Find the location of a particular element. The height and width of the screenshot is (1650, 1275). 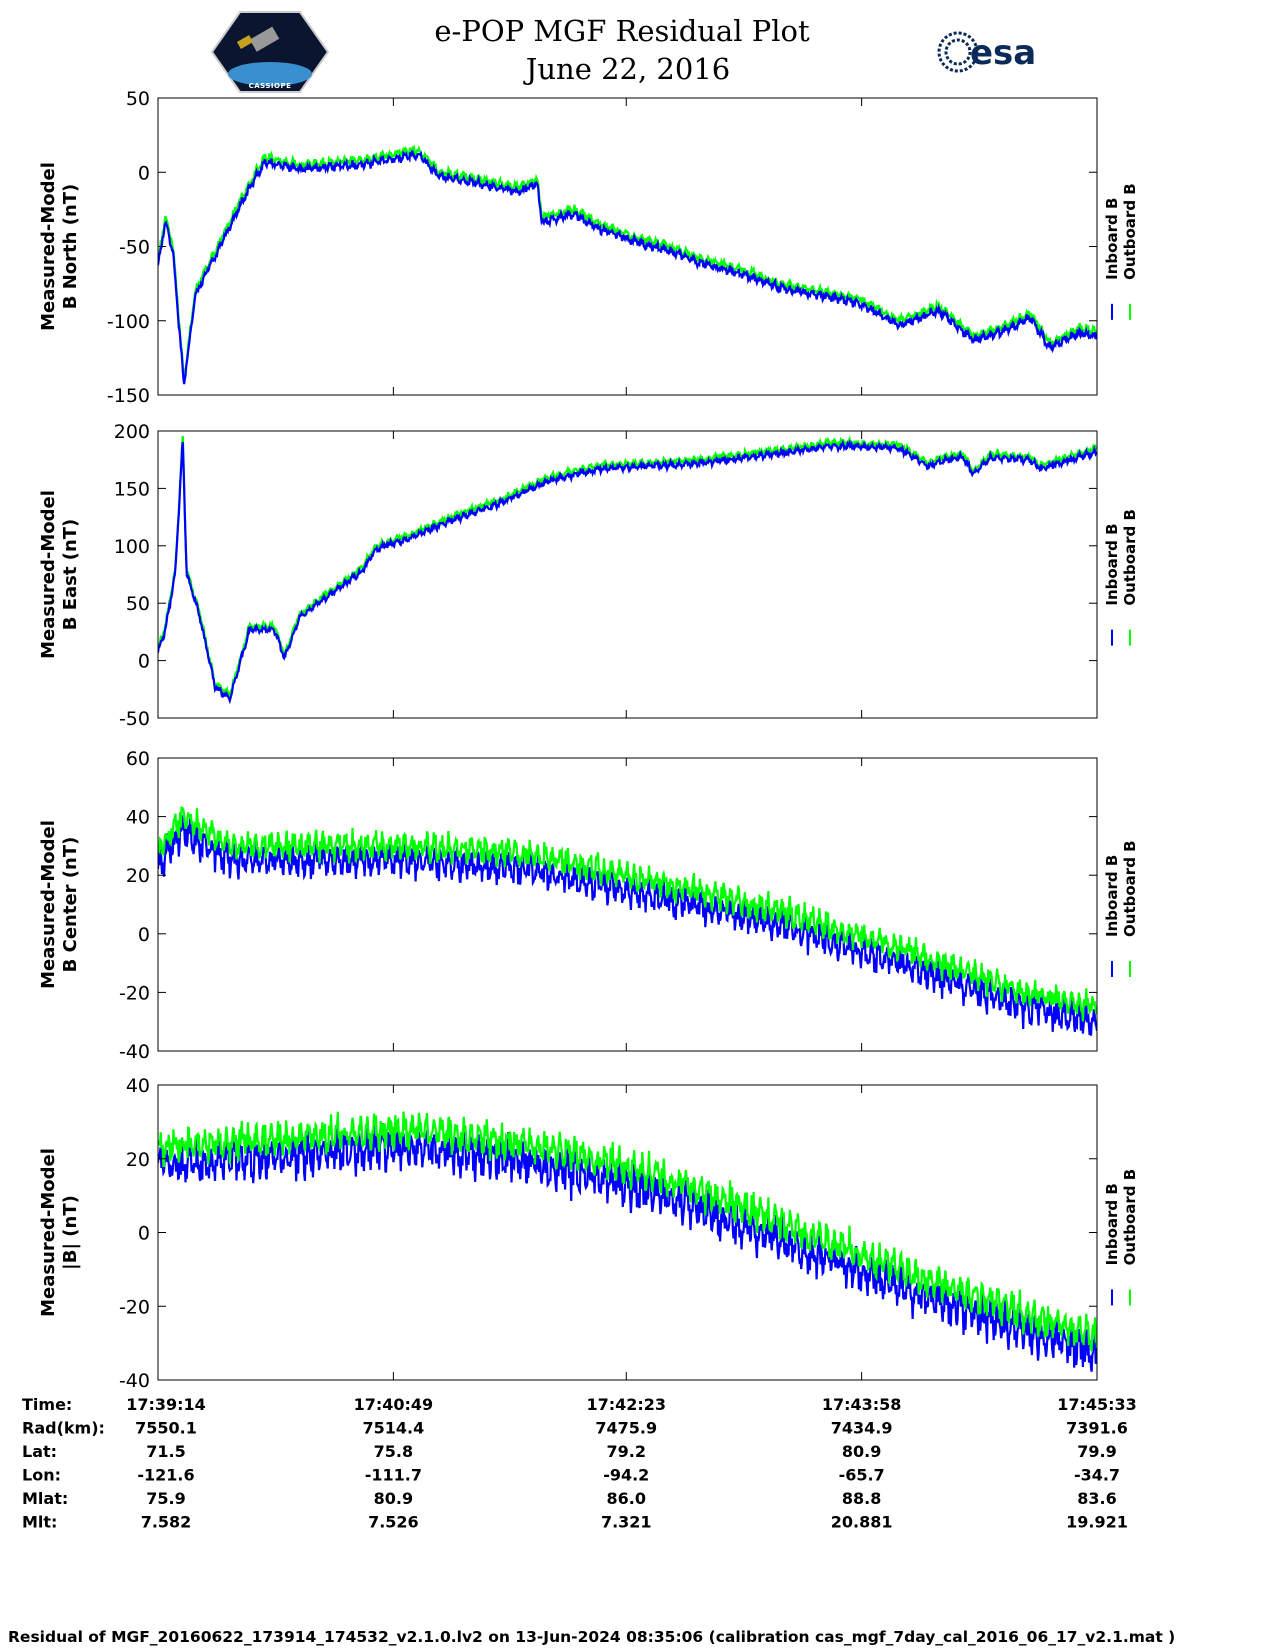

y-tick-label: 150 is located at coordinates (132, 489).